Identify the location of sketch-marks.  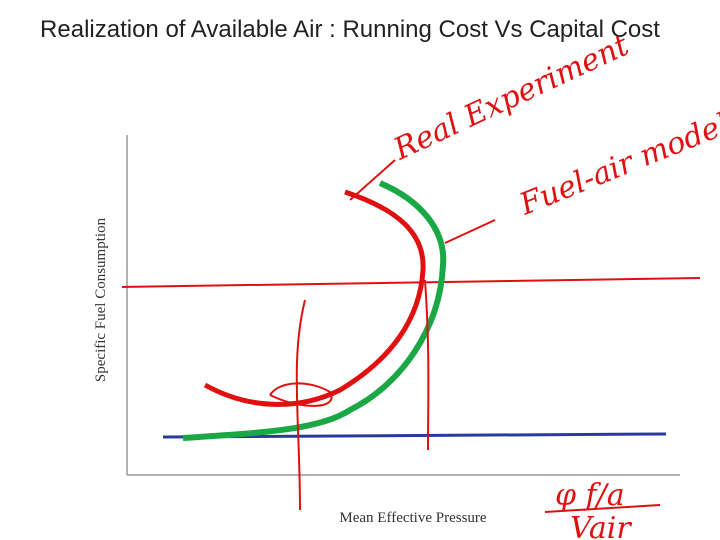
(349, 395).